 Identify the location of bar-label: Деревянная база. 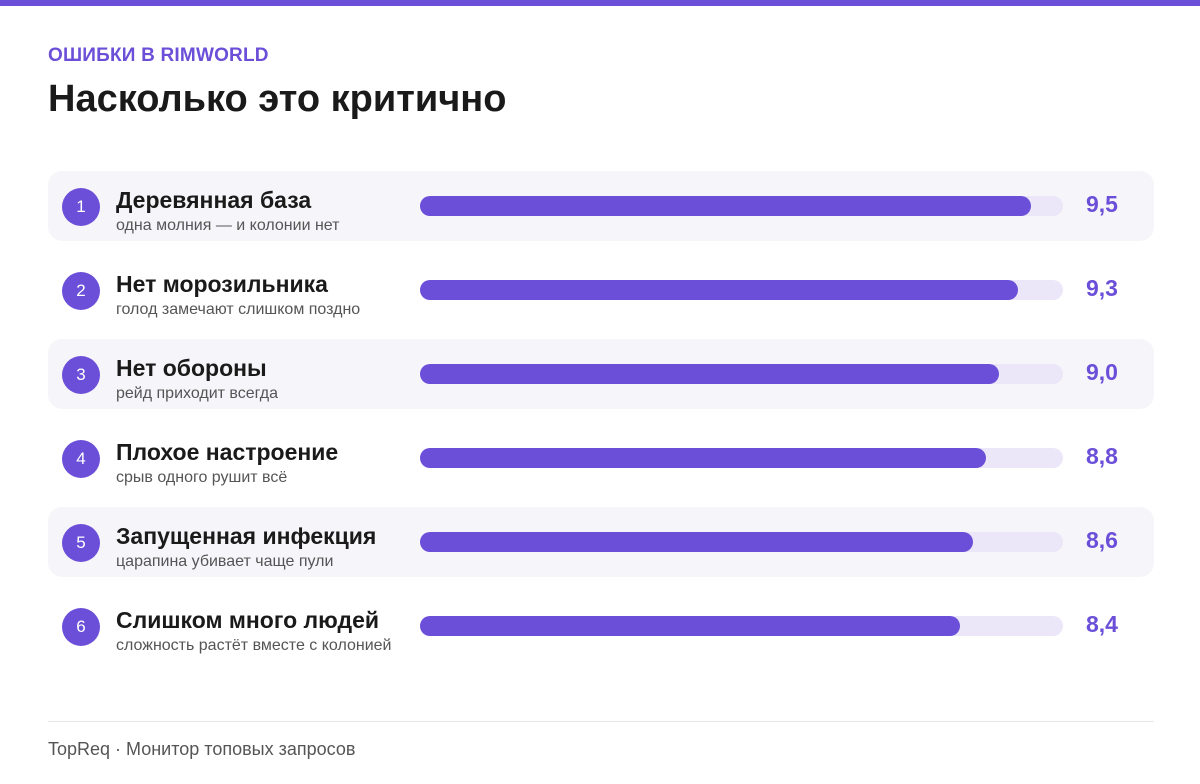
(214, 200).